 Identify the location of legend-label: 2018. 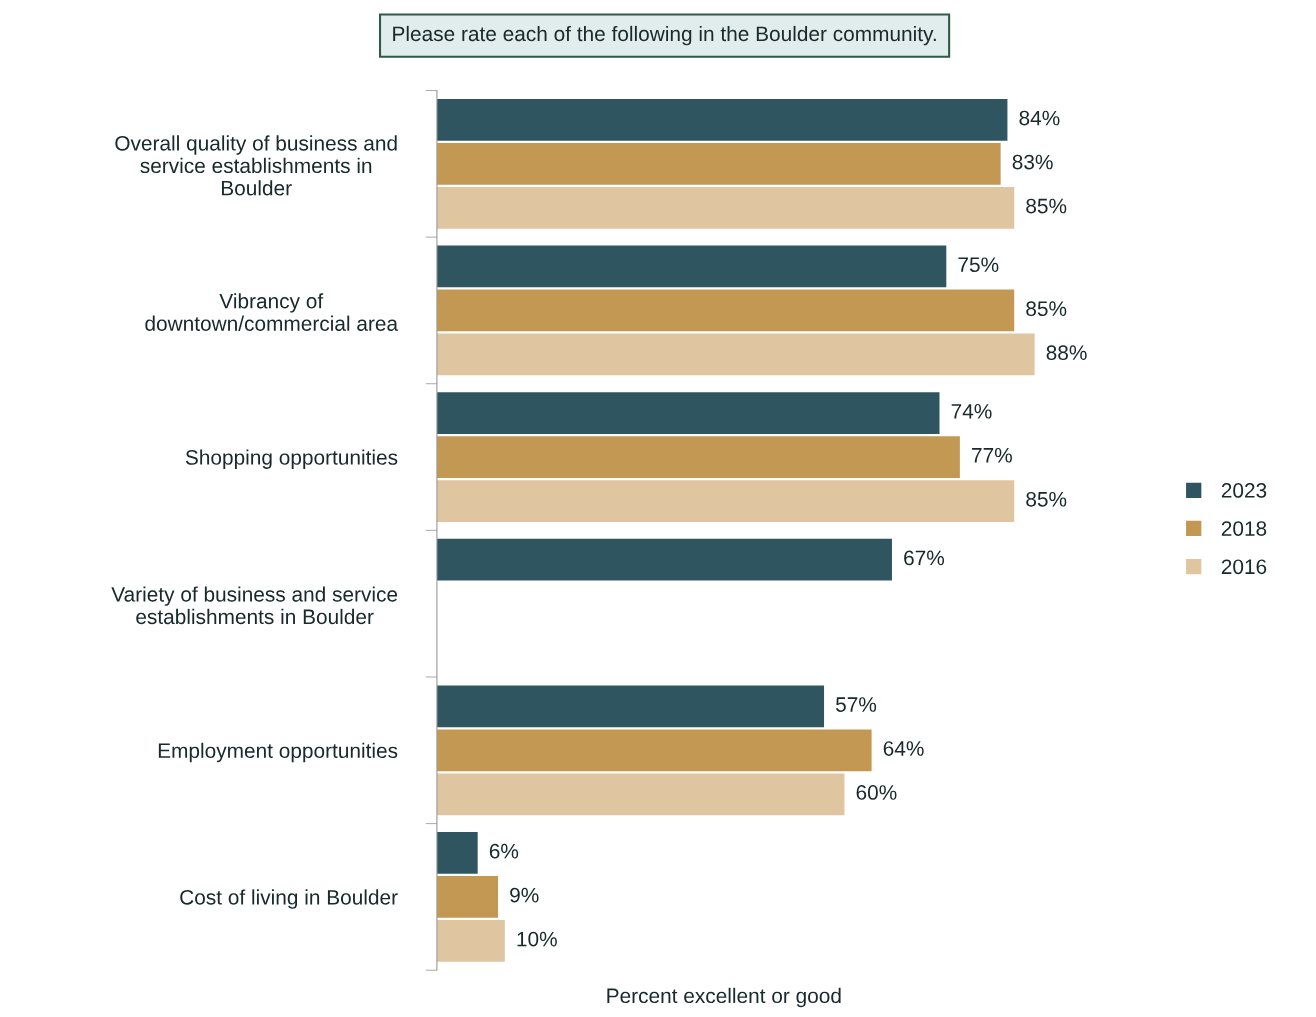
(1244, 528).